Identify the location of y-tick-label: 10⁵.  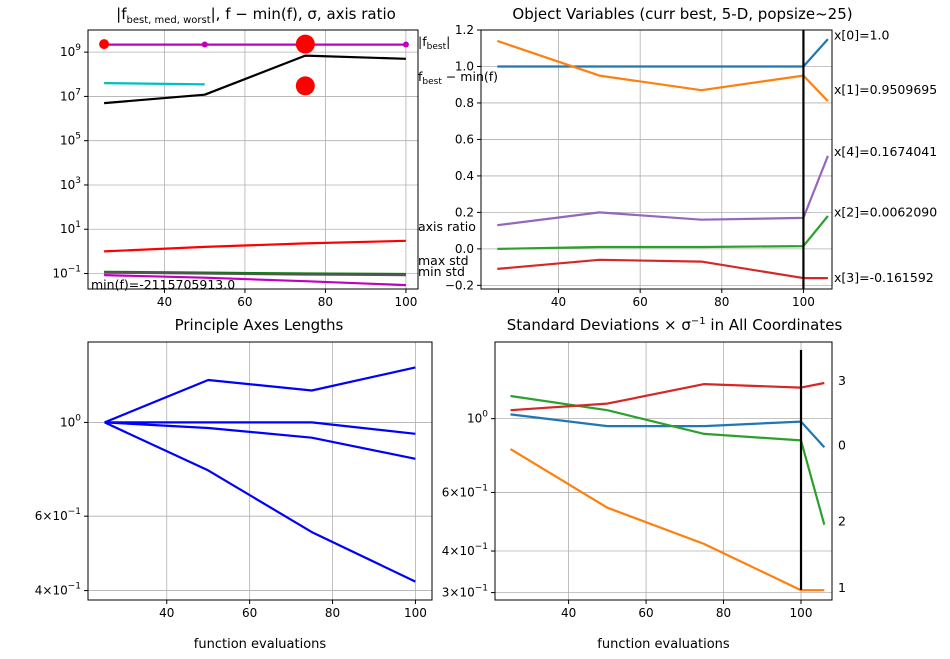
(70, 140).